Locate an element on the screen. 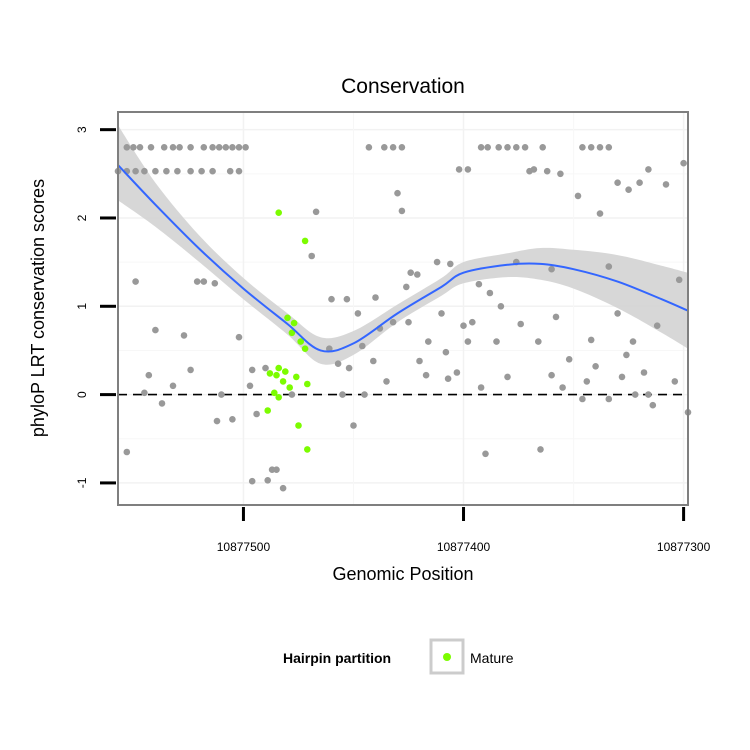 The height and width of the screenshot is (750, 750). legend-key-dot is located at coordinates (447, 657).